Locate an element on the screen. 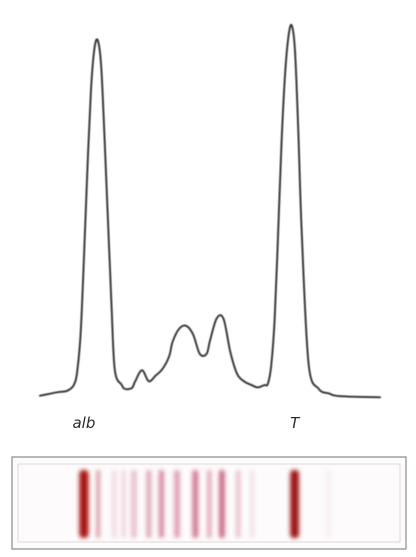 The height and width of the screenshot is (557, 416). gel-bands is located at coordinates (205, 504).